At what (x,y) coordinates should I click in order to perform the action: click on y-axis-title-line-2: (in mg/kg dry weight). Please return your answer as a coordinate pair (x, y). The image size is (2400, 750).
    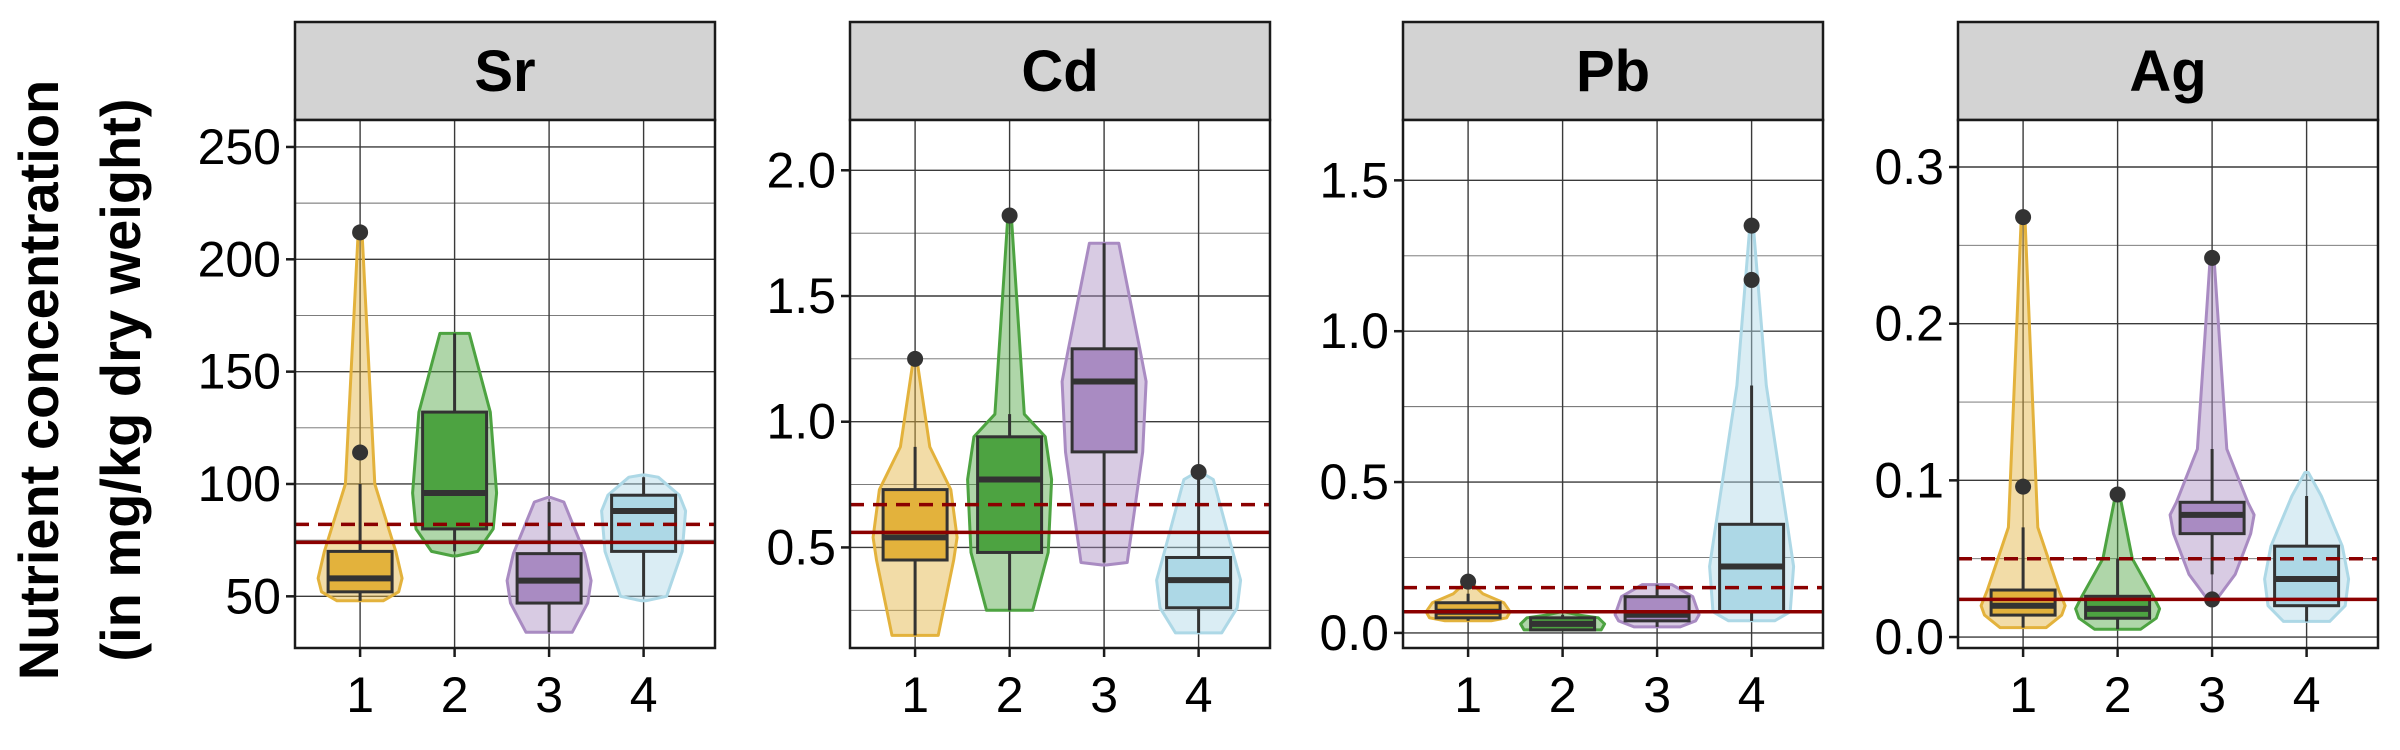
    Looking at the image, I should click on (120, 379).